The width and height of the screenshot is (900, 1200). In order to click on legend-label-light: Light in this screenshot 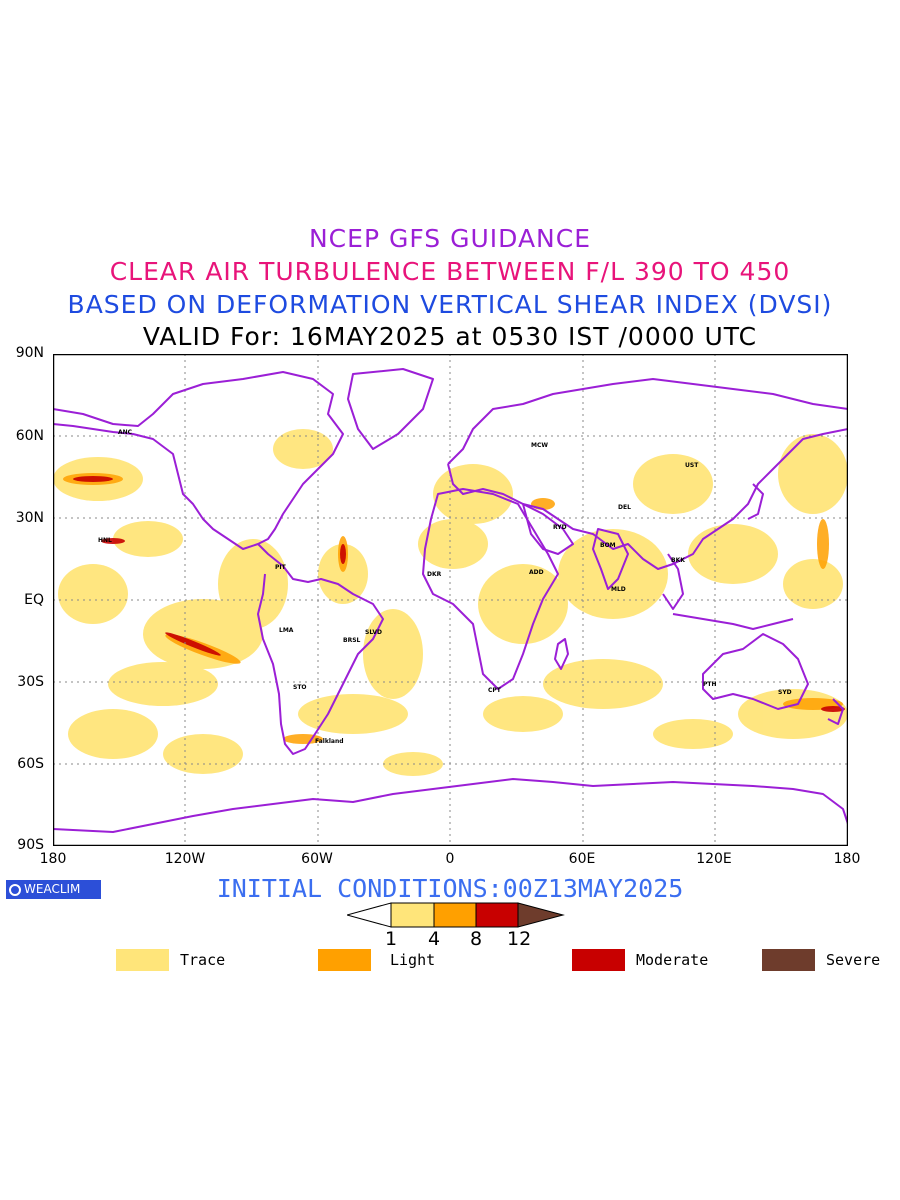, I will do `click(413, 960)`.